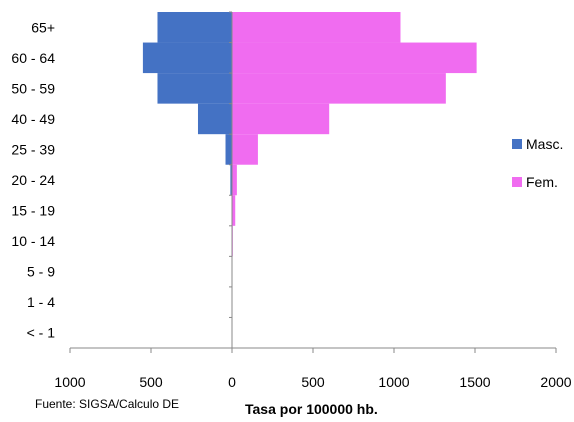  Describe the element at coordinates (41, 302) in the screenshot. I see `y-tick-label: 1 - 4` at that location.